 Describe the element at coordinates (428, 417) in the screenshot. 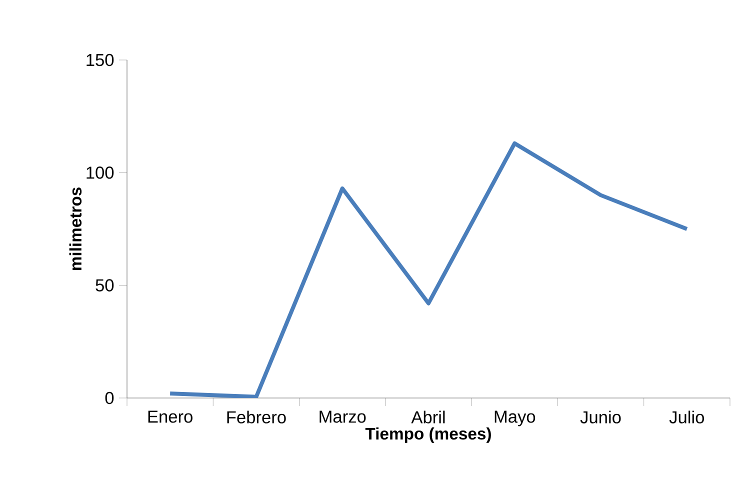

I see `x-tick-label: Abril` at that location.